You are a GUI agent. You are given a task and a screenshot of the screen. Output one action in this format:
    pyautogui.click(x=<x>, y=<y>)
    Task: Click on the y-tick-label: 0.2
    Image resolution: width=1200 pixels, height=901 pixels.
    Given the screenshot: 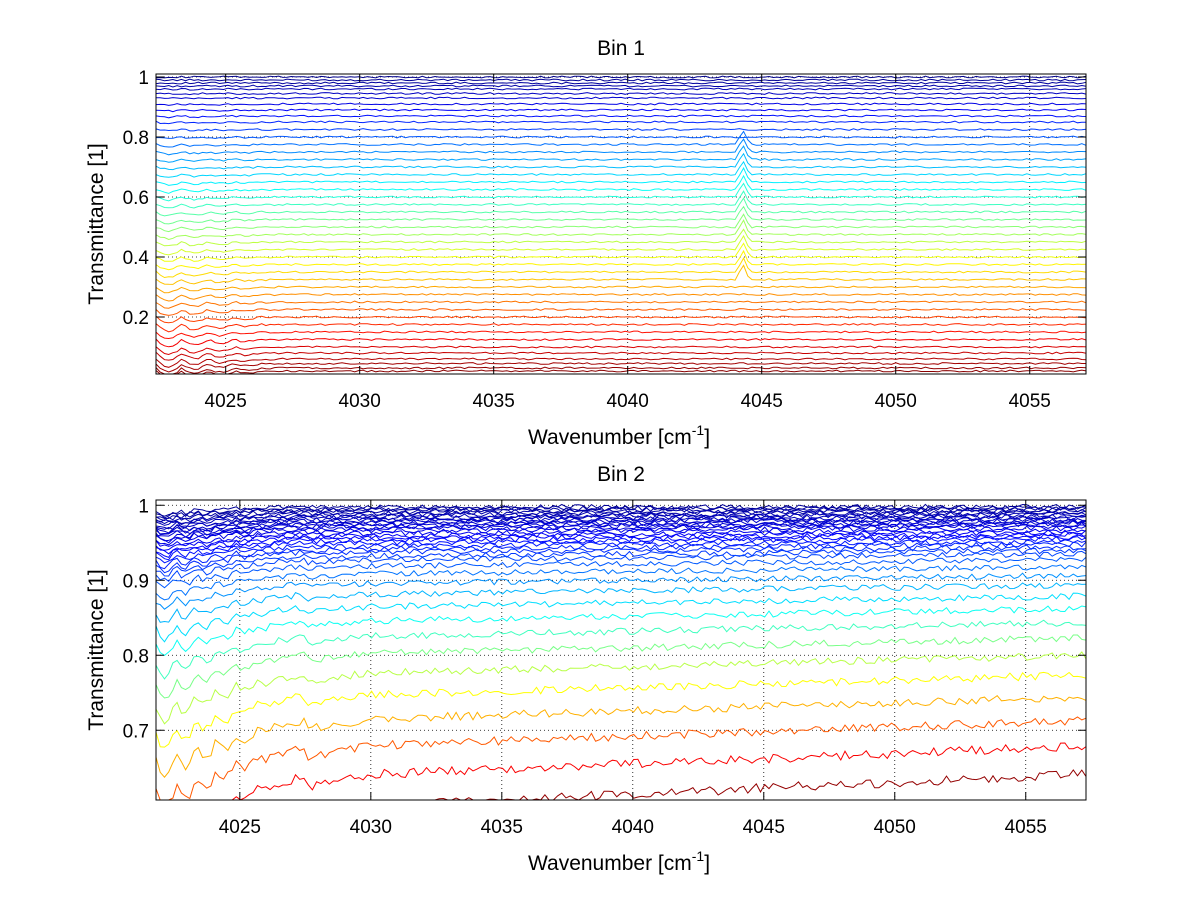 What is the action you would take?
    pyautogui.click(x=136, y=318)
    